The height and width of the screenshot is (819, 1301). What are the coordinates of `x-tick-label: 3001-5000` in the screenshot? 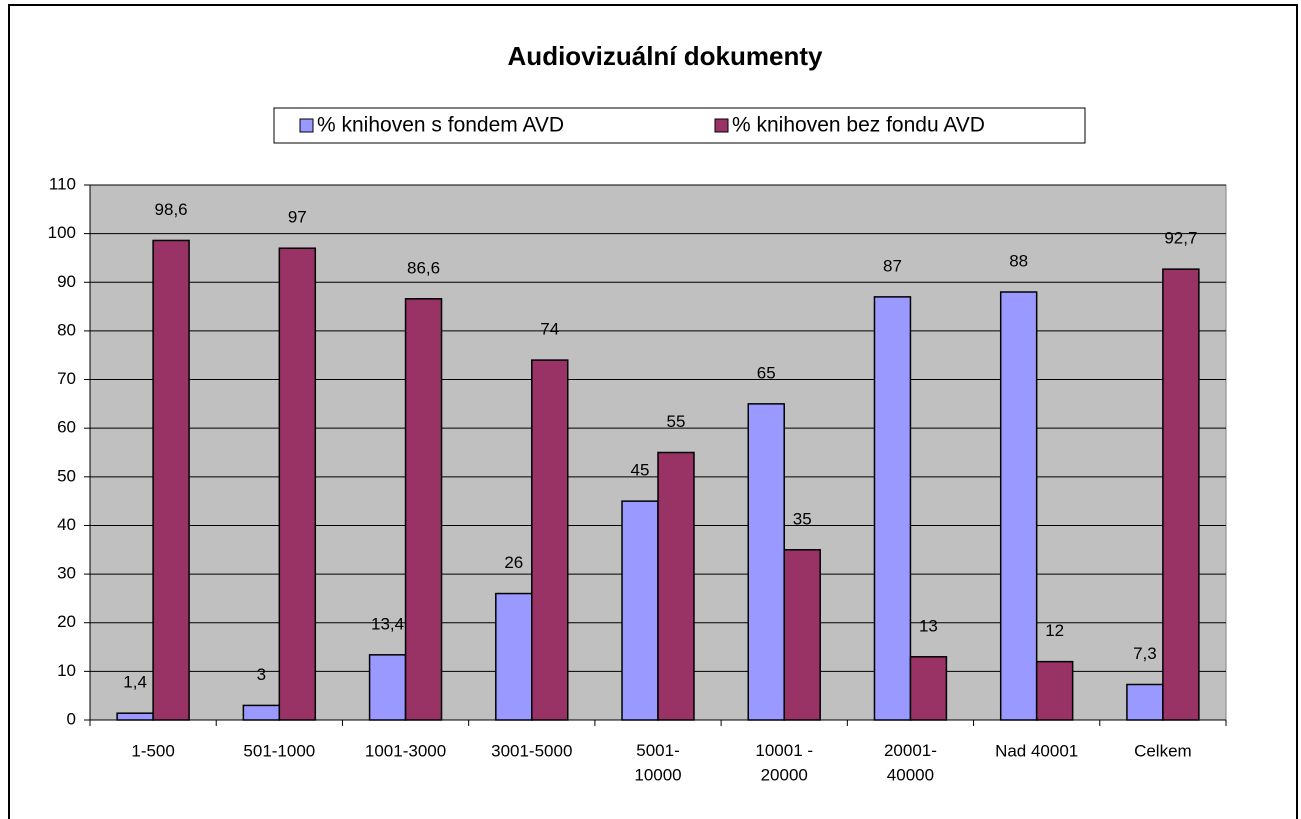 It's located at (531, 750).